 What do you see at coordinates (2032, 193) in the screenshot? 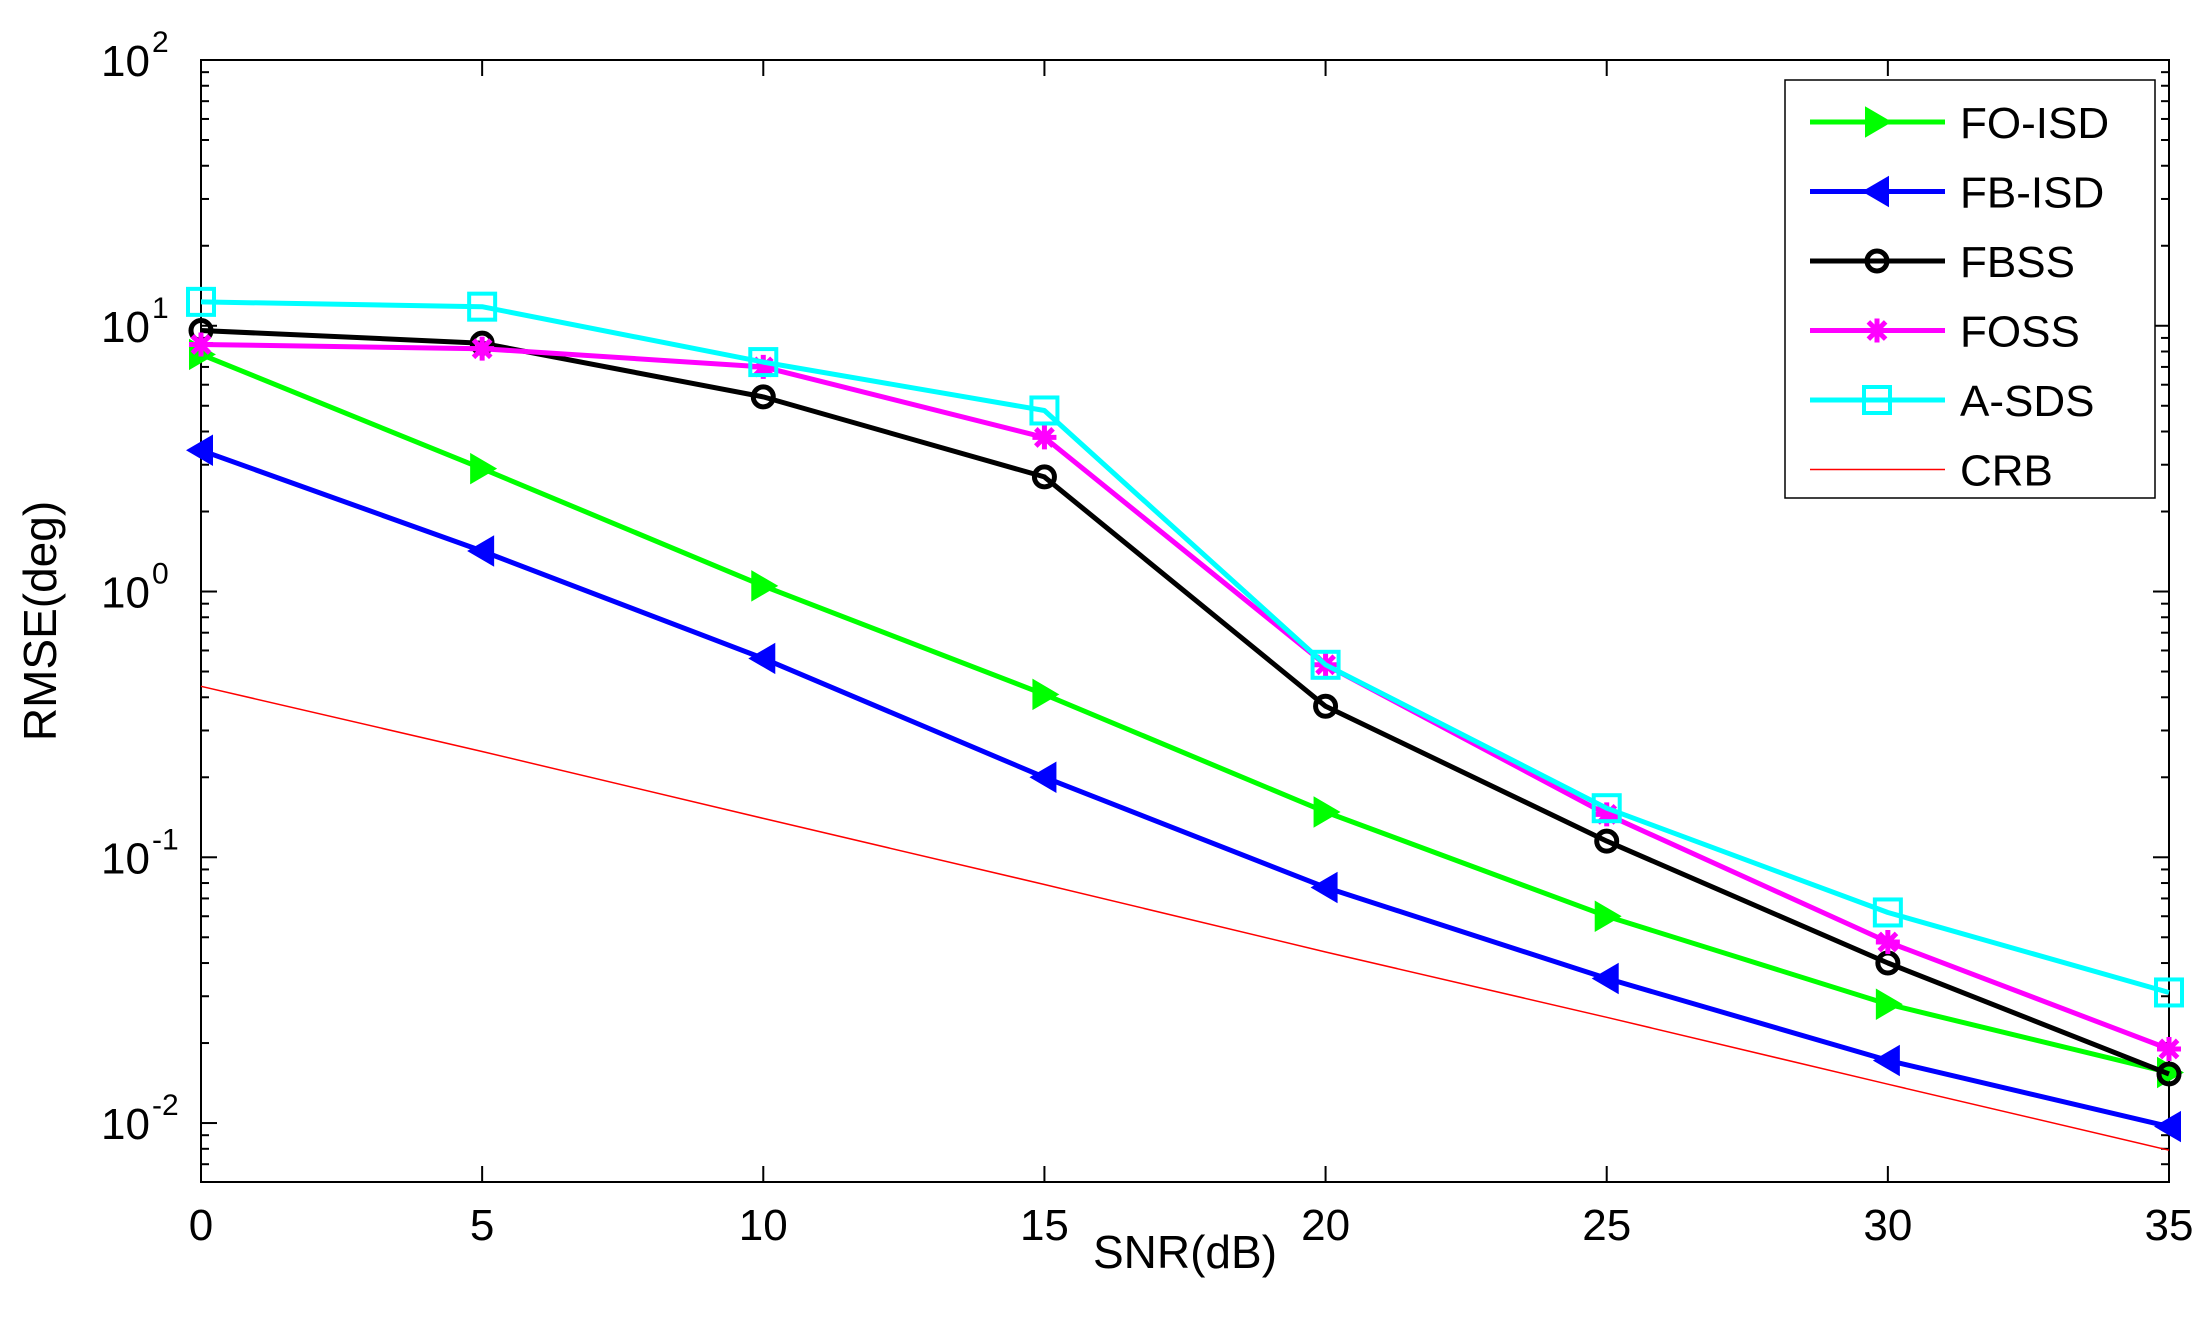
I see `legend-label: FB-ISD` at bounding box center [2032, 193].